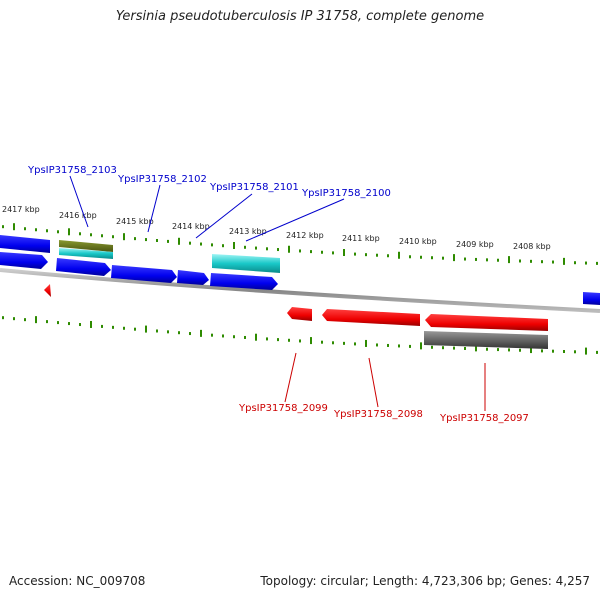 The height and width of the screenshot is (600, 600). Describe the element at coordinates (283, 408) in the screenshot. I see `gene-label-2099: YpsIP31758_2099` at that location.